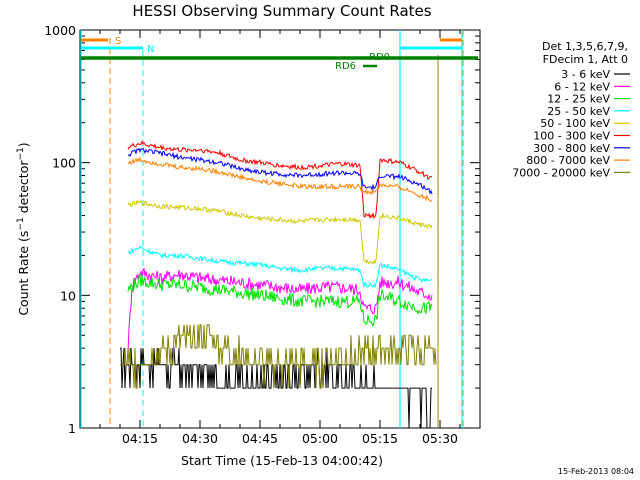 The image size is (640, 480). Describe the element at coordinates (282, 460) in the screenshot. I see `x-axis-label: Start Time (15-Feb-13 04:00:42)` at that location.